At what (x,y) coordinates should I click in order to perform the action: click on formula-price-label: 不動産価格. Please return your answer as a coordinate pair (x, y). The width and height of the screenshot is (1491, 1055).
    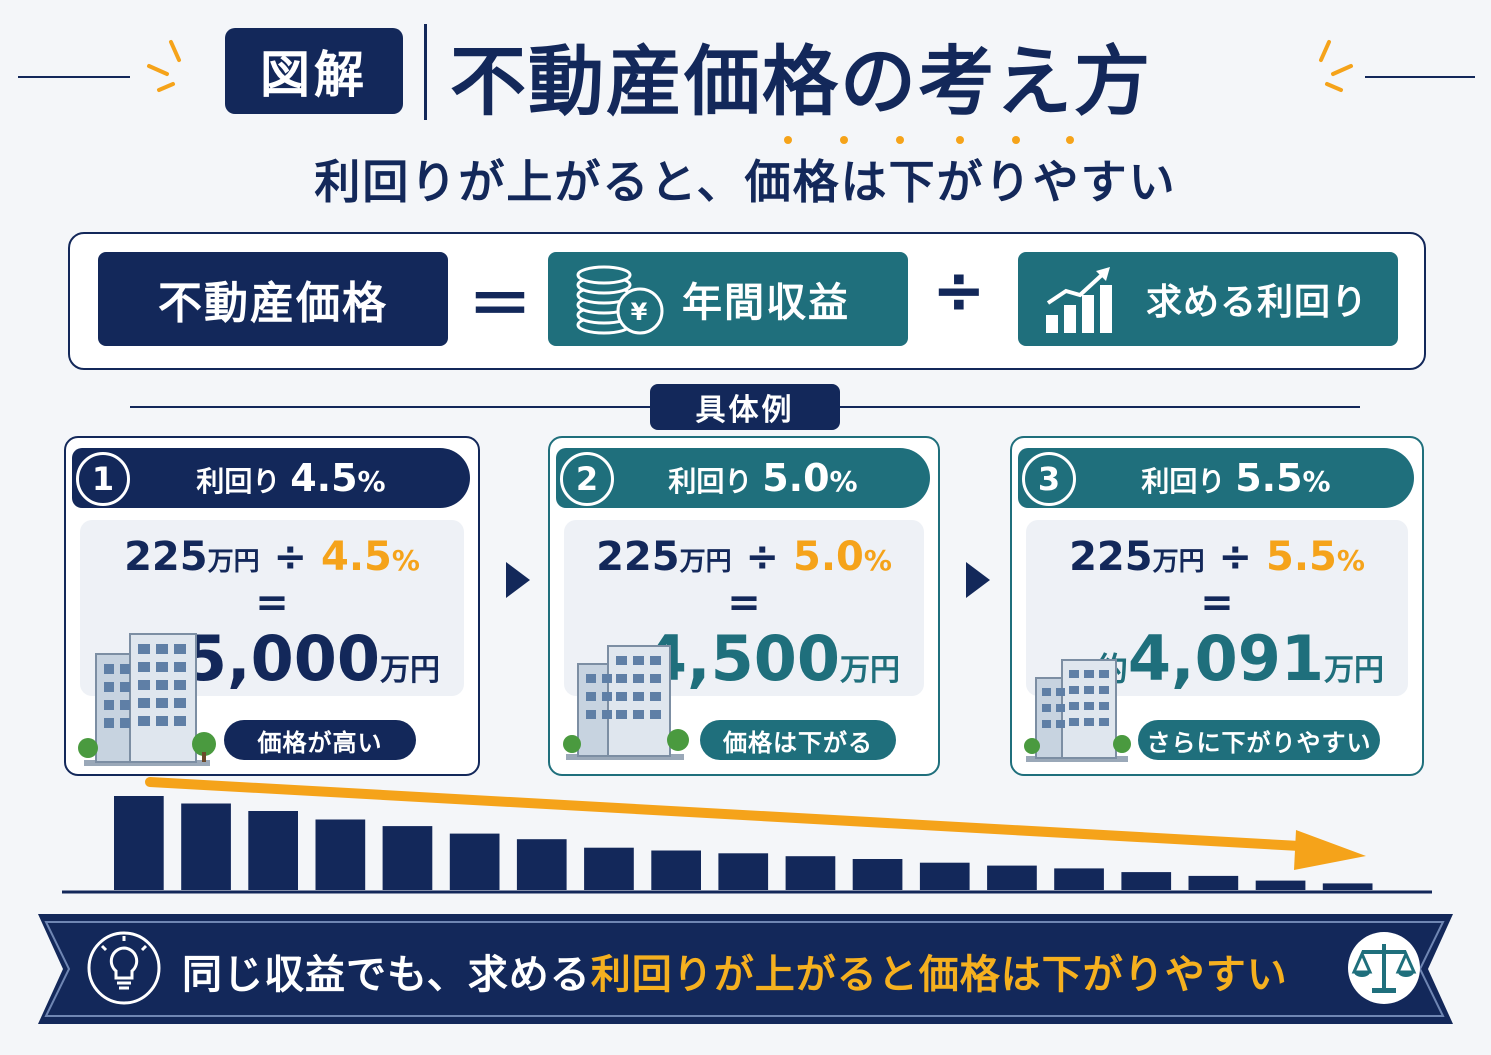
    Looking at the image, I should click on (273, 303).